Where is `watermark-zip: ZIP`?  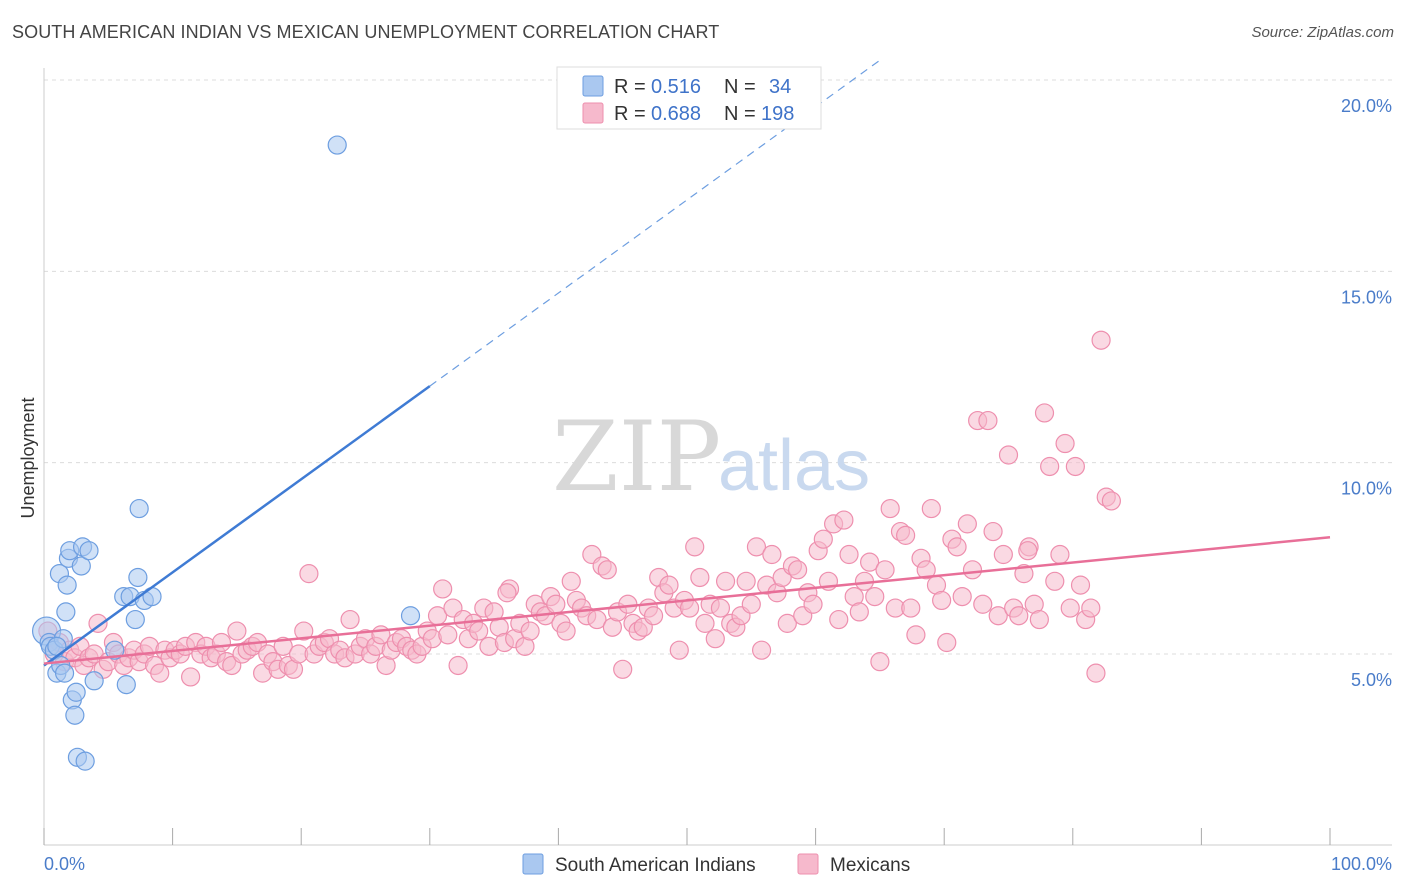
watermark-zip: ZIP is located at coordinates (636, 457).